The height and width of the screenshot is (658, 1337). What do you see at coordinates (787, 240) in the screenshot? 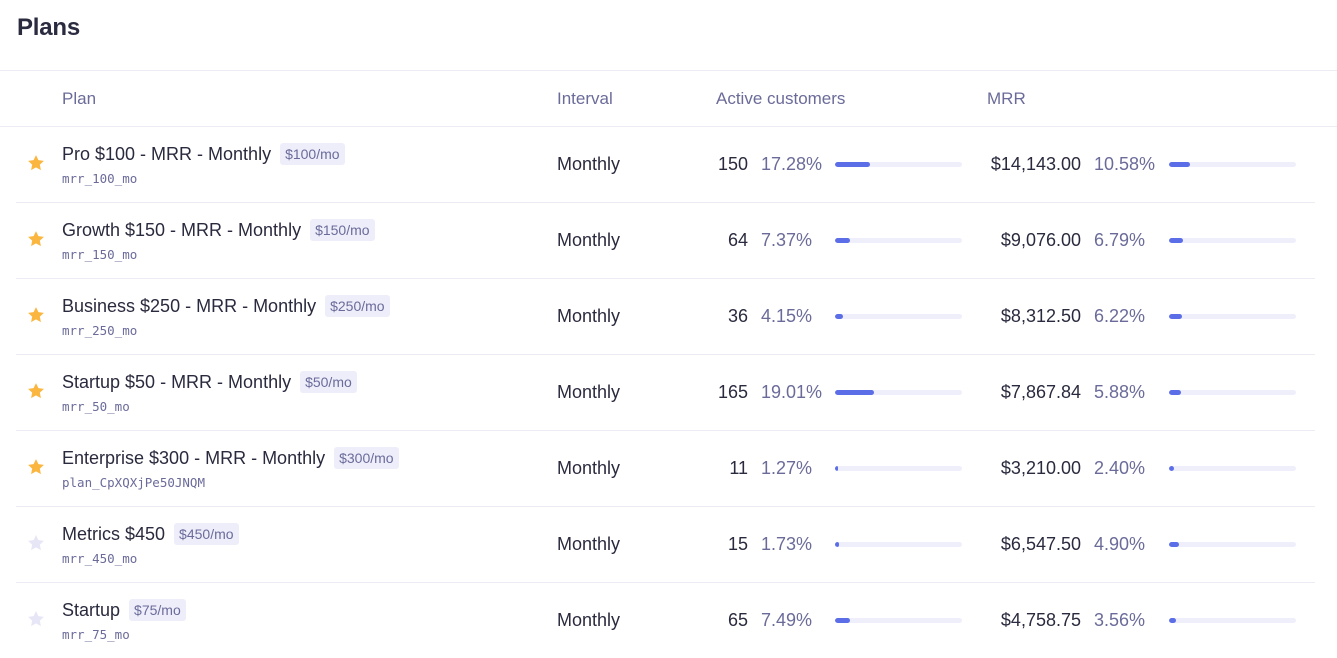
I see `active-customers-percent: 7.37%` at bounding box center [787, 240].